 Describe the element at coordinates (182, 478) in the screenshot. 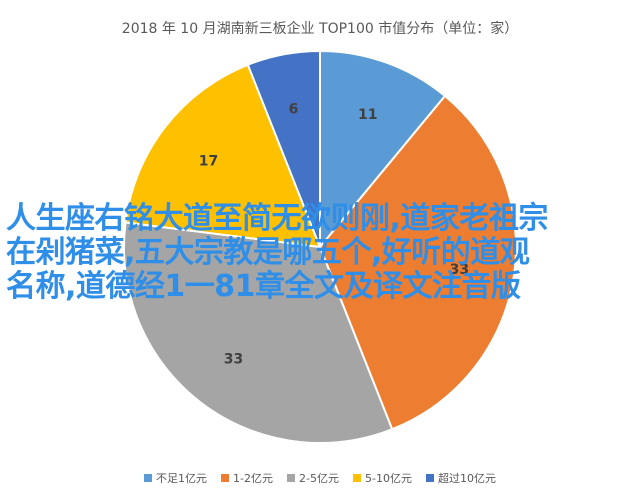

I see `legend-label: 不足1亿元` at that location.